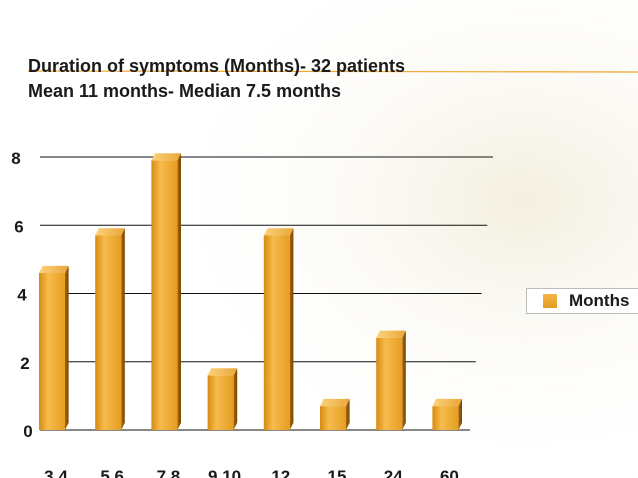 The width and height of the screenshot is (638, 478). I want to click on legend-label: Months, so click(599, 300).